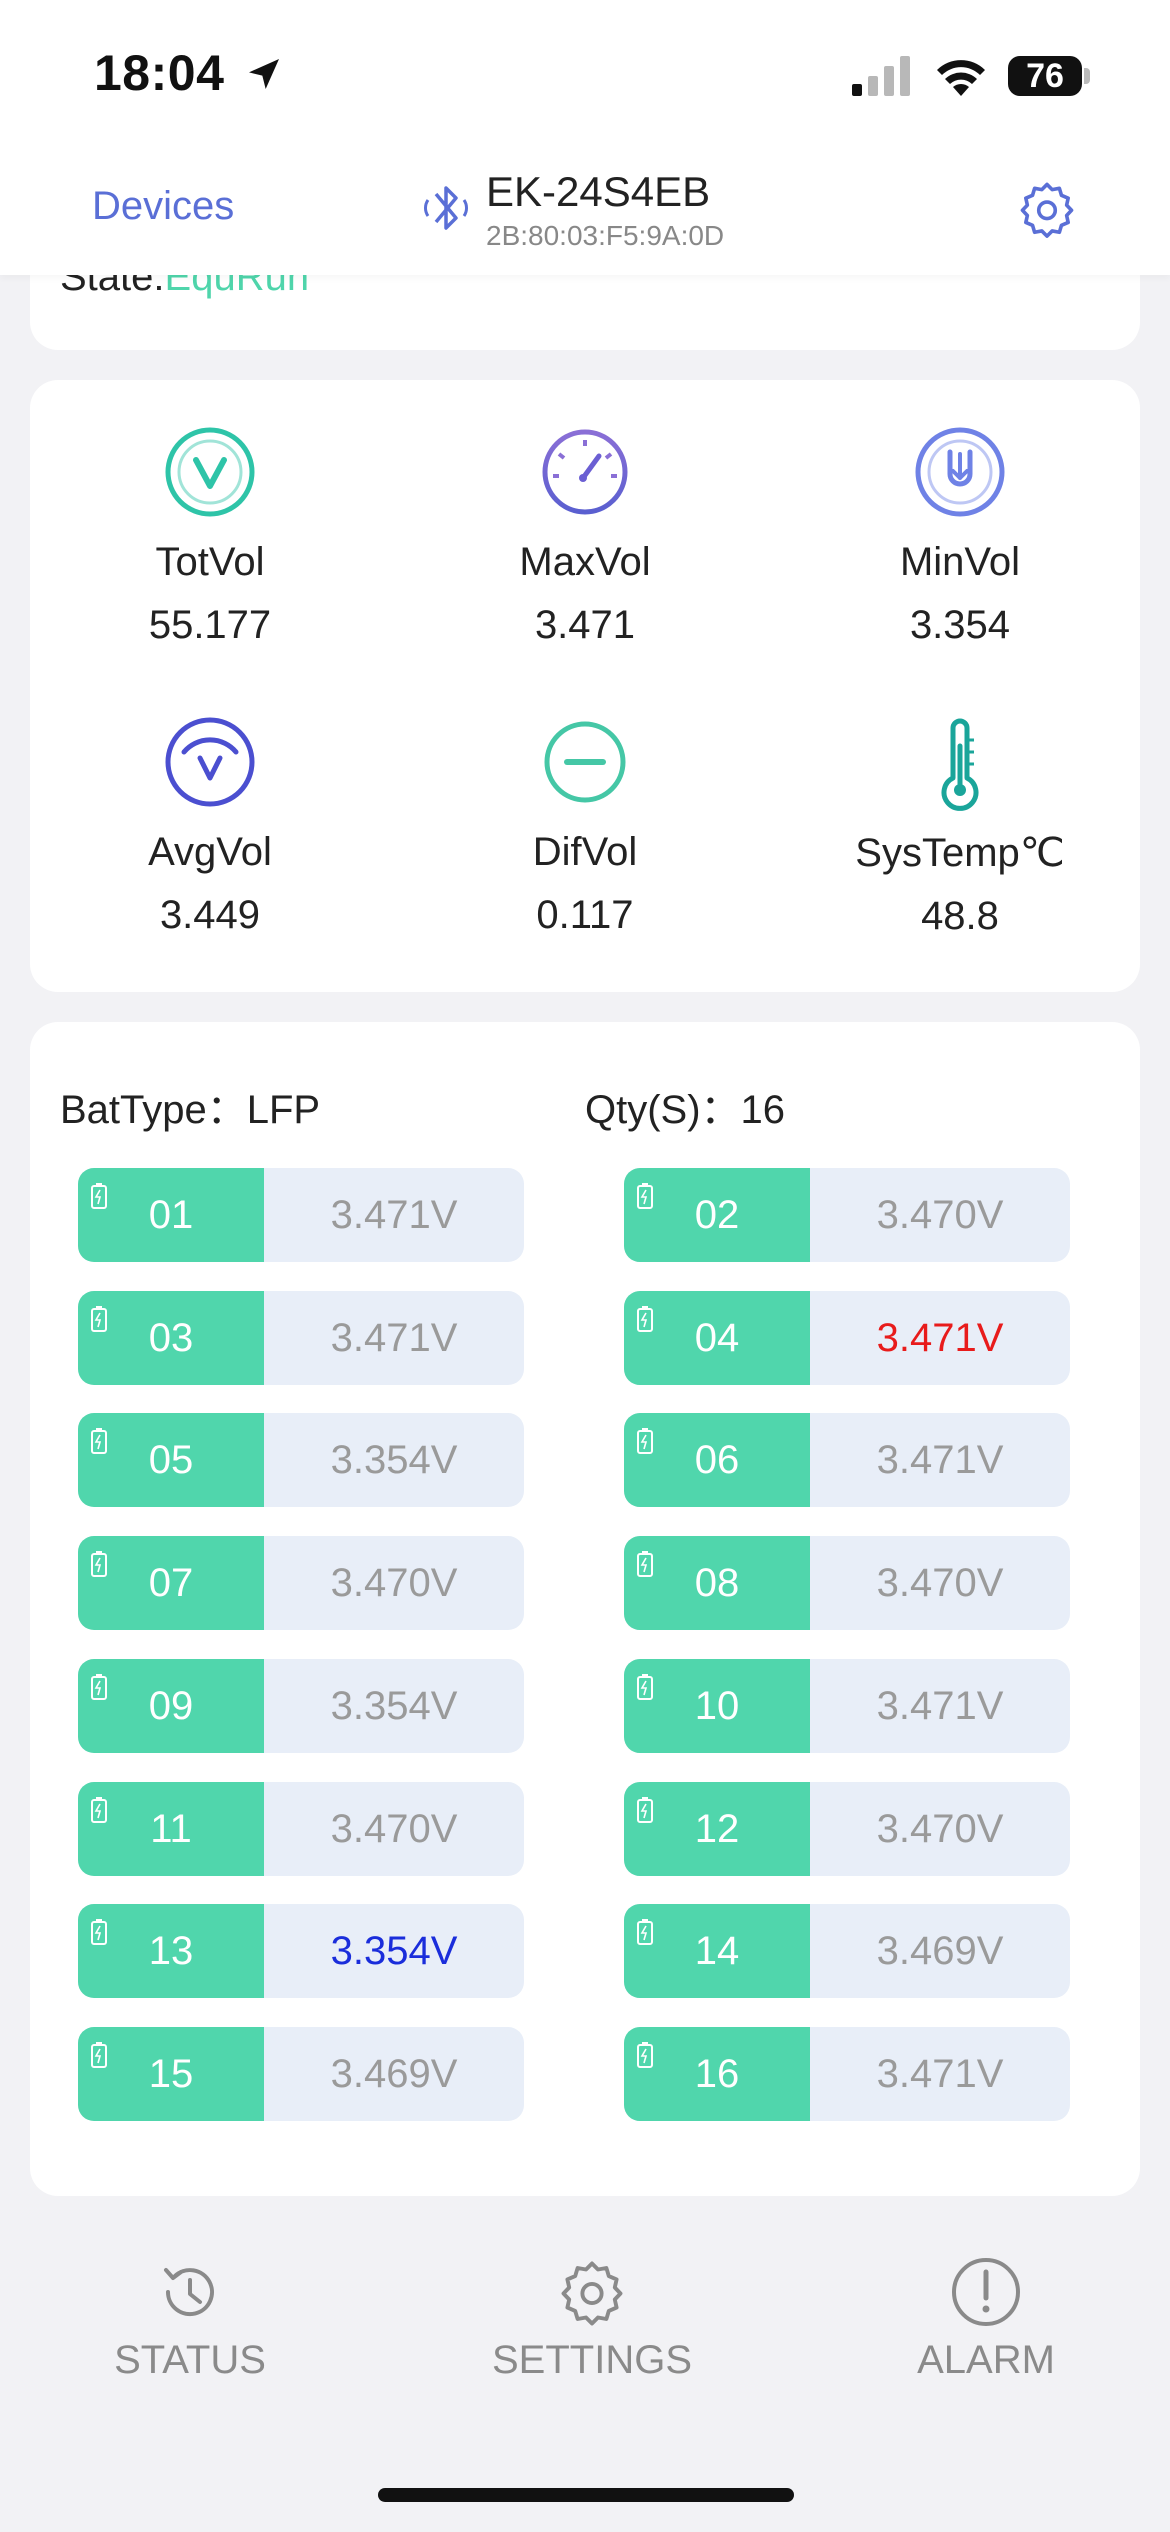 Image resolution: width=1170 pixels, height=2532 pixels. I want to click on cell-id: 11, so click(171, 1829).